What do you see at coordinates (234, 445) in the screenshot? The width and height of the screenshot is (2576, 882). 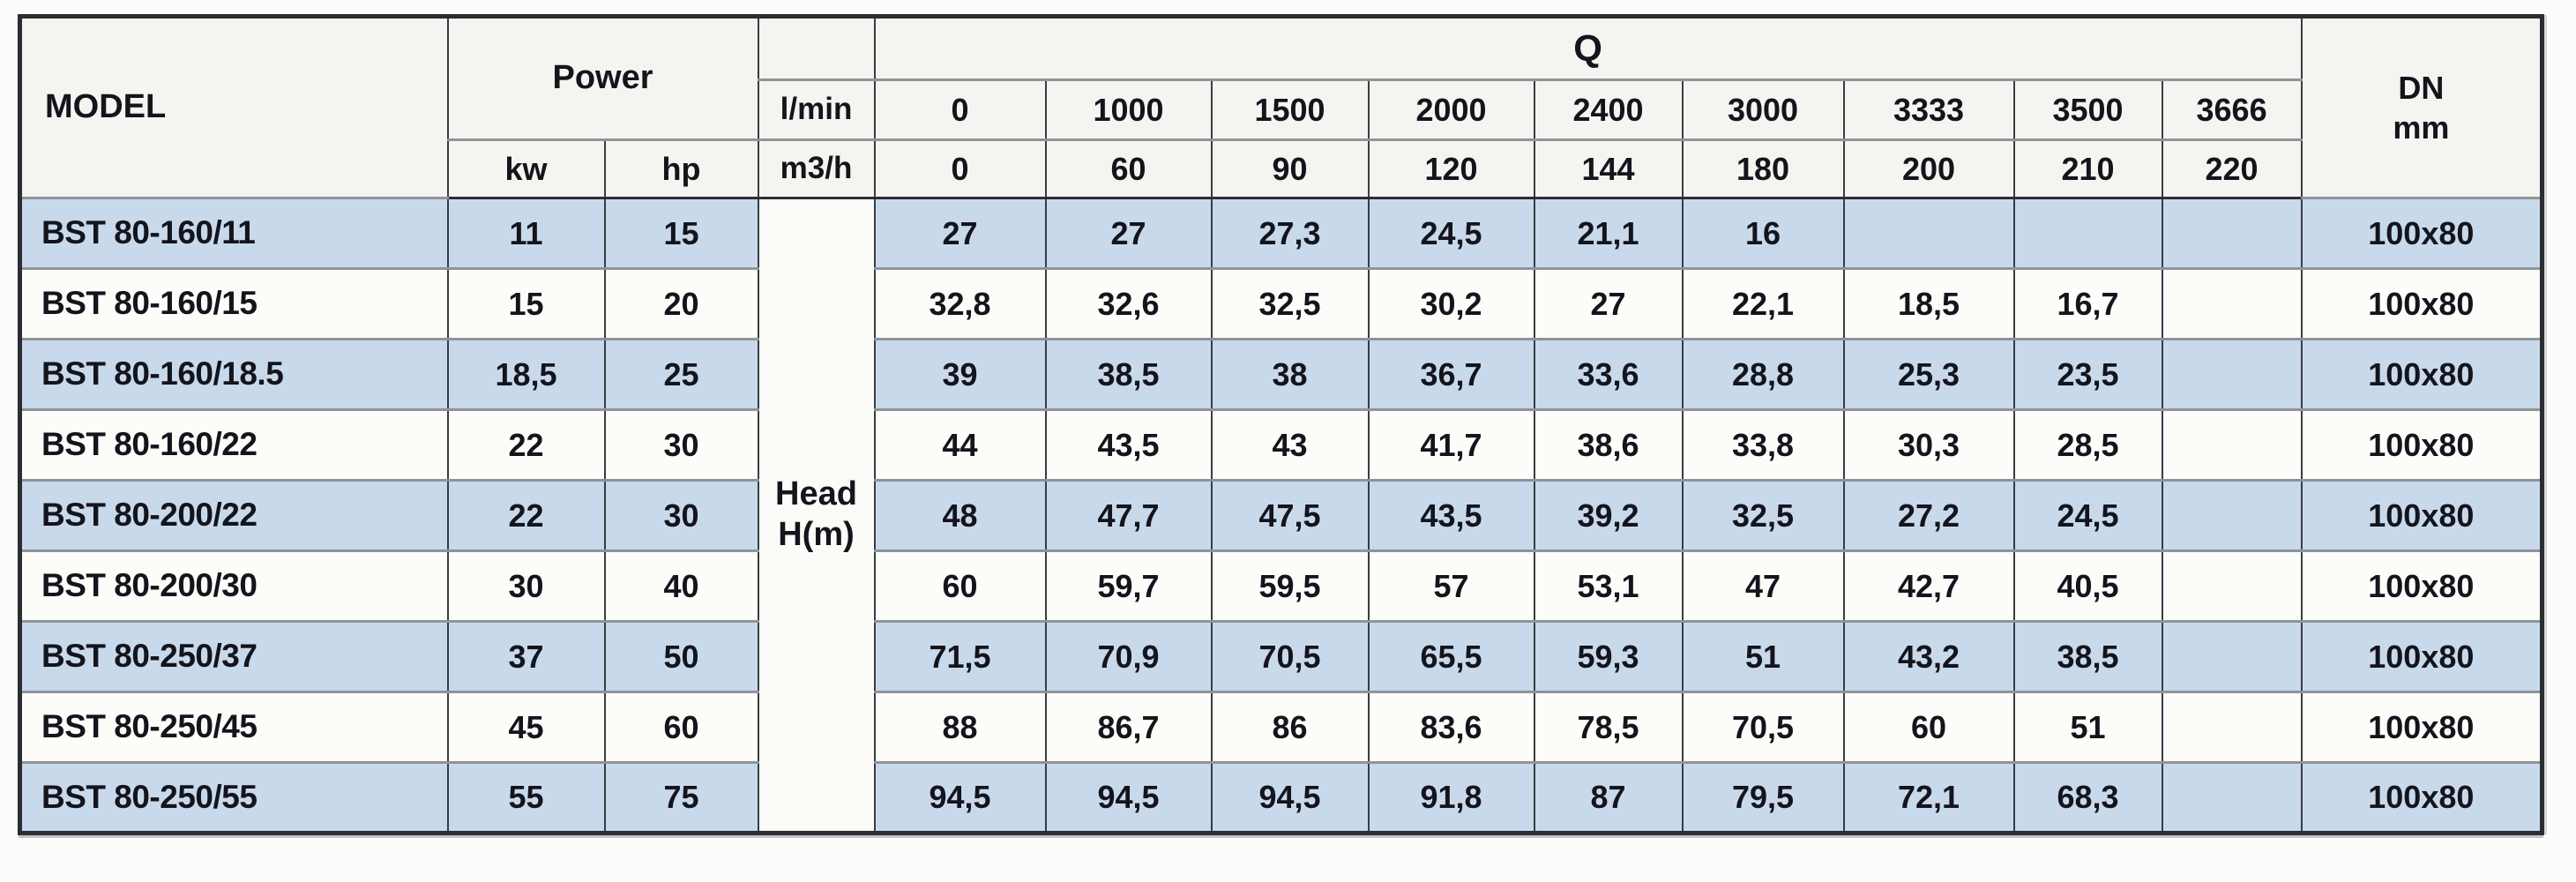 I see `model-cell: BST 80-160/22` at bounding box center [234, 445].